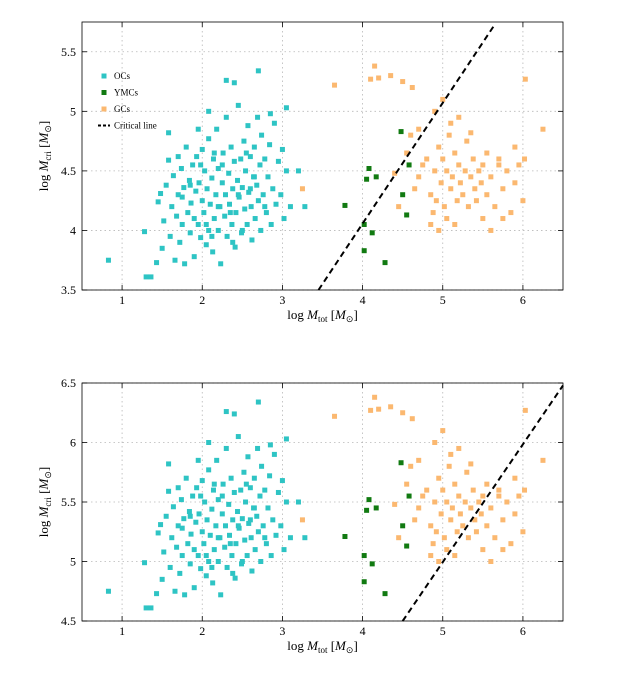 Image resolution: width=623 pixels, height=696 pixels. I want to click on y-tick-label: 5, so click(73, 111).